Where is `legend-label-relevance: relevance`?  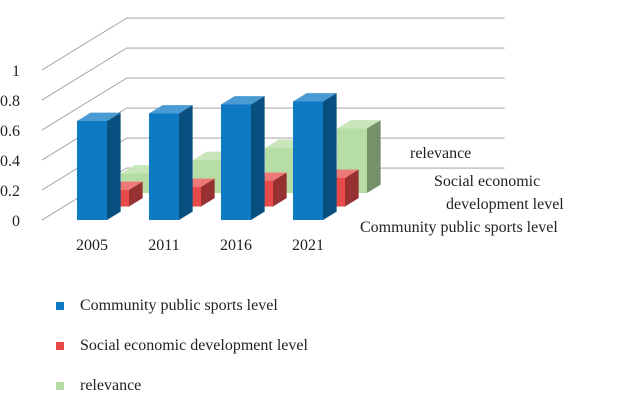 legend-label-relevance: relevance is located at coordinates (111, 385).